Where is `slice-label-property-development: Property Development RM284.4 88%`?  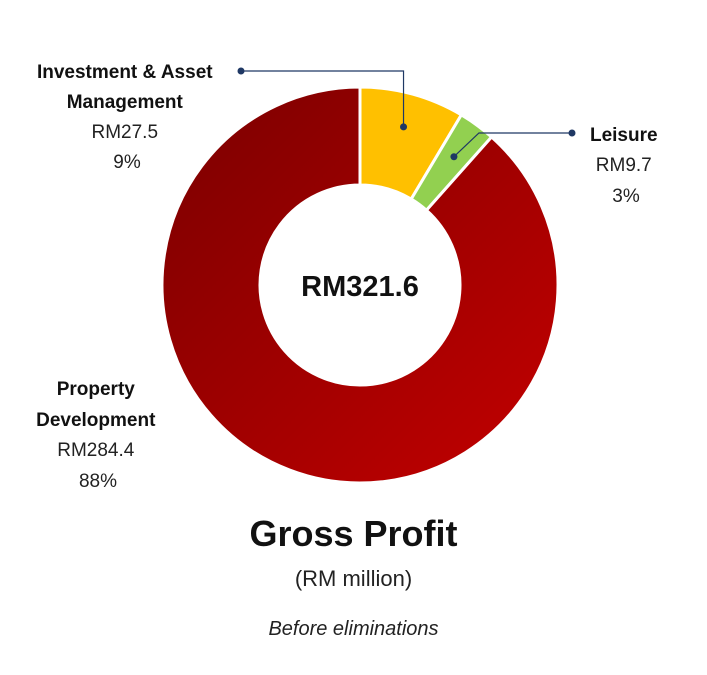
slice-label-property-development: Property Development RM284.4 88% is located at coordinates (98, 435).